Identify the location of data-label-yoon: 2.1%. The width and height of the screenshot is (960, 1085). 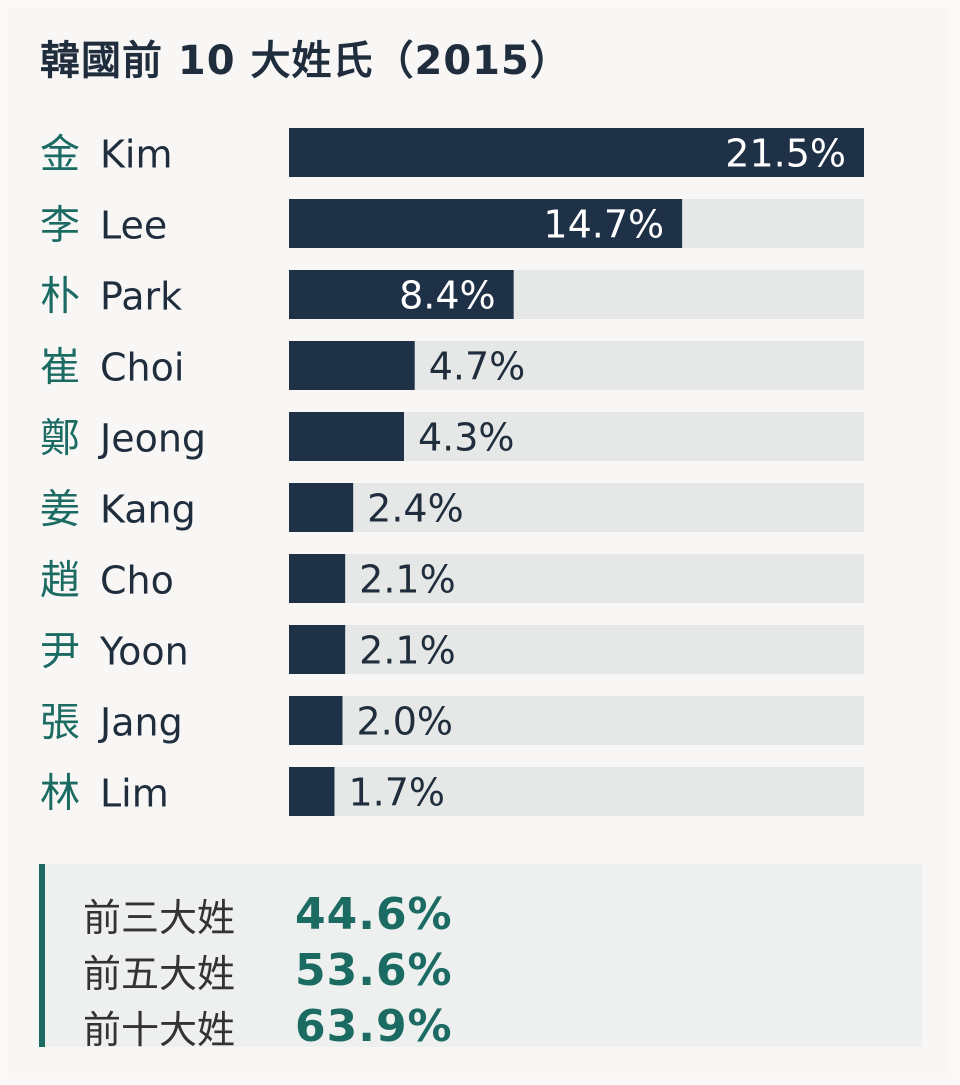
(407, 651).